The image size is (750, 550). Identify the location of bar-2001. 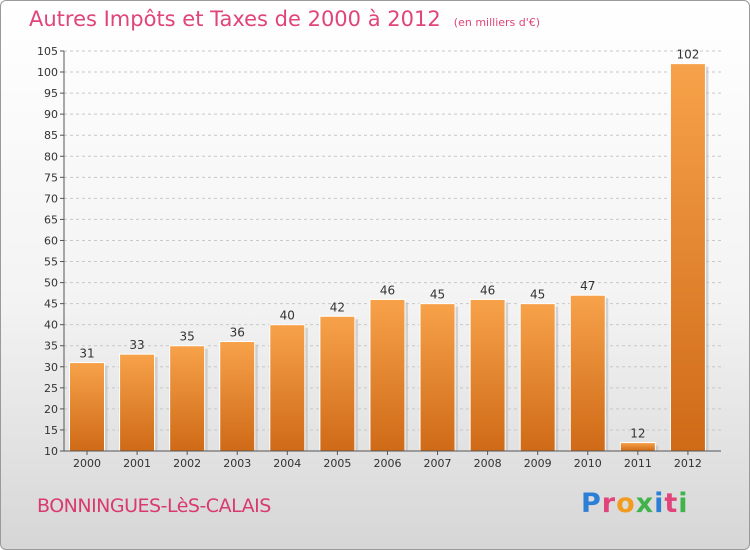
(137, 402).